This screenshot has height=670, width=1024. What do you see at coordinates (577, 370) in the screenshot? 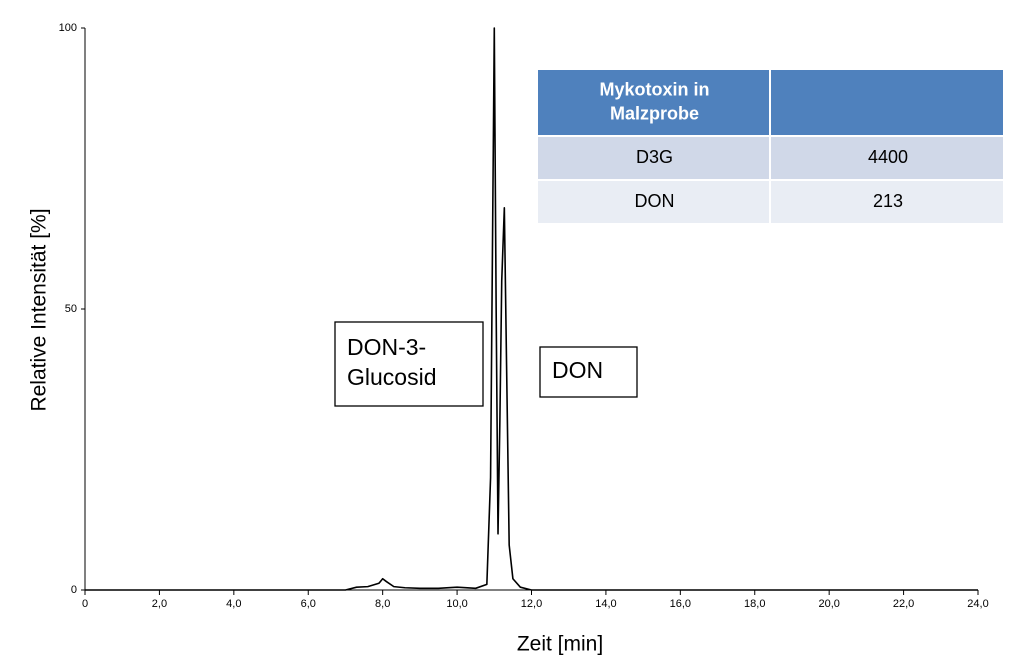
I see `annotation-label: DON` at bounding box center [577, 370].